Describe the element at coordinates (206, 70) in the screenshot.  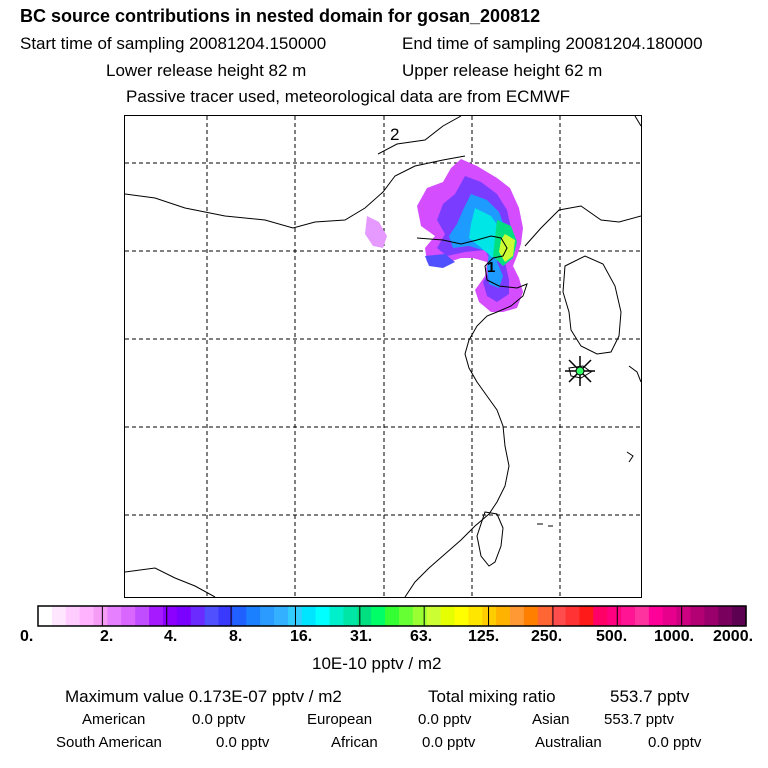
I see `lower-release-label: Lower release height 82 m` at that location.